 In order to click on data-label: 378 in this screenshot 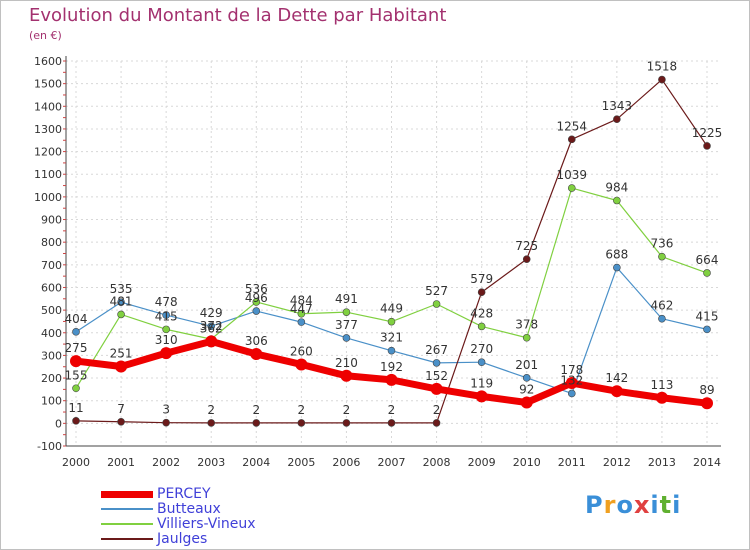, I will do `click(526, 325)`.